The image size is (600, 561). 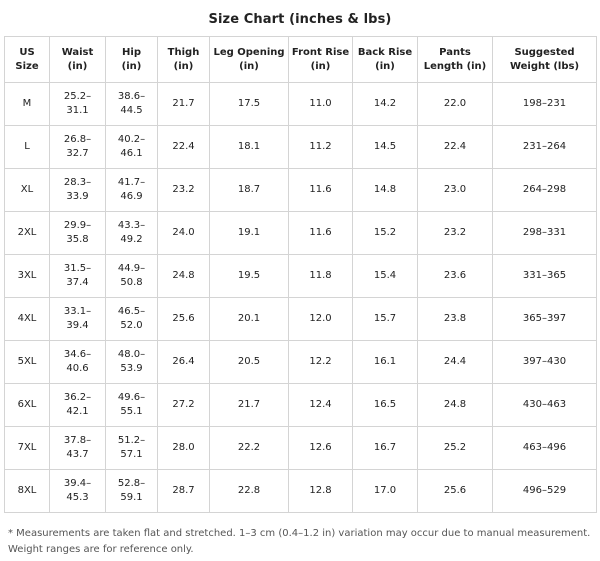 I want to click on column-header: Back Rise (in), so click(x=385, y=59).